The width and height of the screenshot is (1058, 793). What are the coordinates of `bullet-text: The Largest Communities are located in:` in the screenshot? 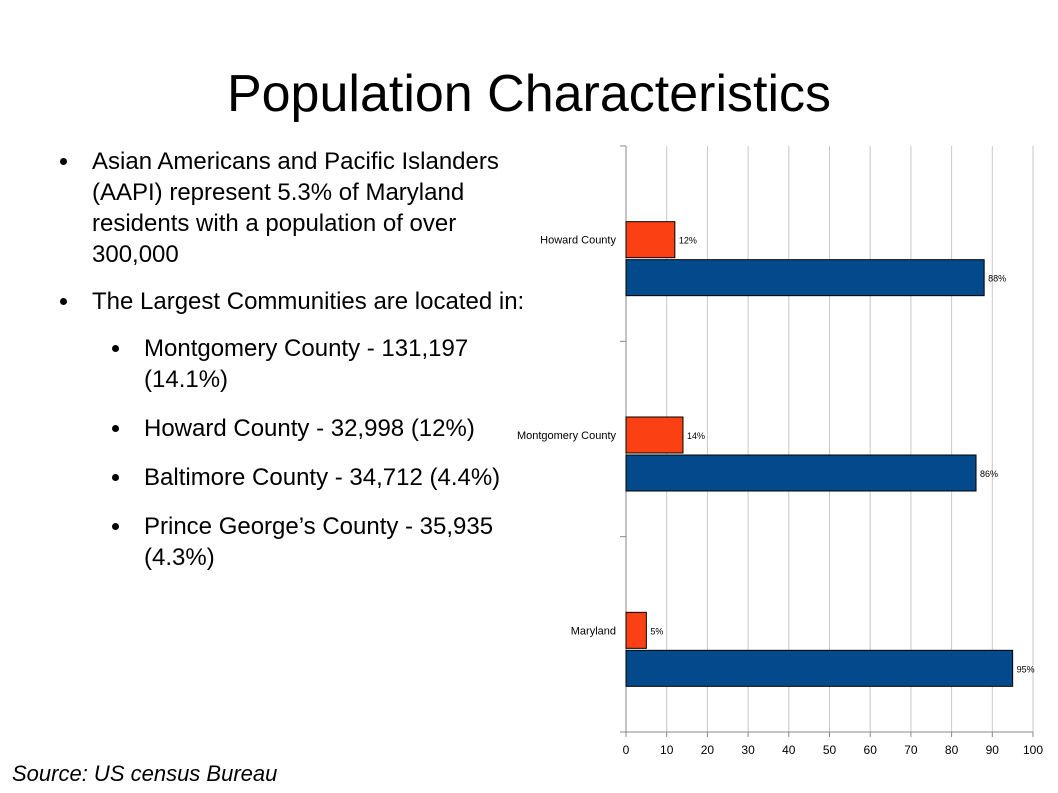 It's located at (308, 301).